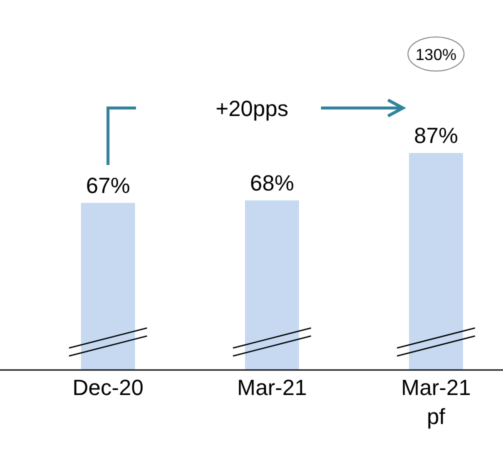 This screenshot has height=455, width=503. Describe the element at coordinates (252, 108) in the screenshot. I see `text: +20pps` at that location.